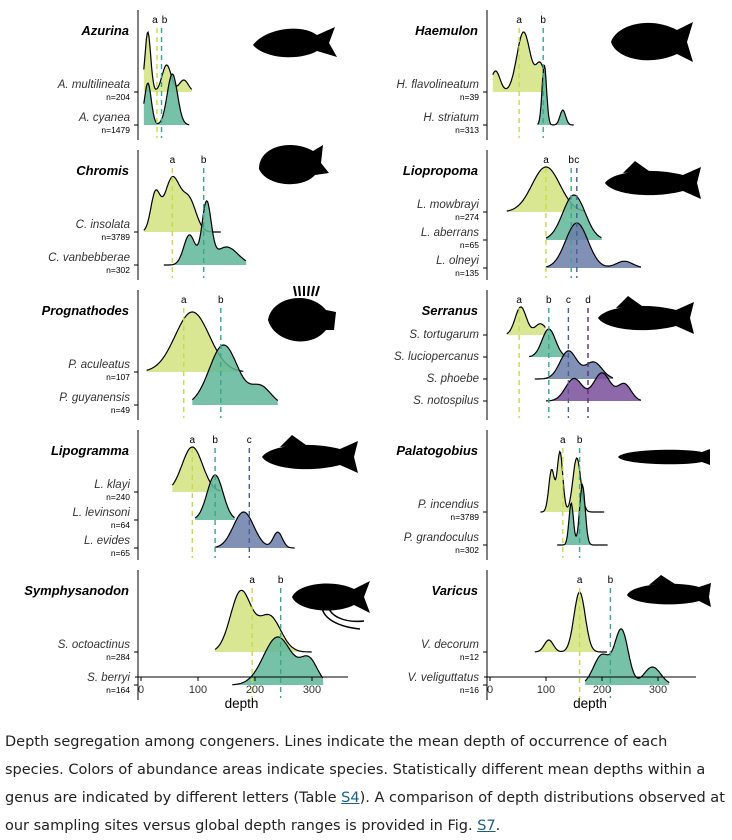 This screenshot has height=840, width=732. Describe the element at coordinates (101, 513) in the screenshot. I see `species-label: L. levinsoni` at that location.